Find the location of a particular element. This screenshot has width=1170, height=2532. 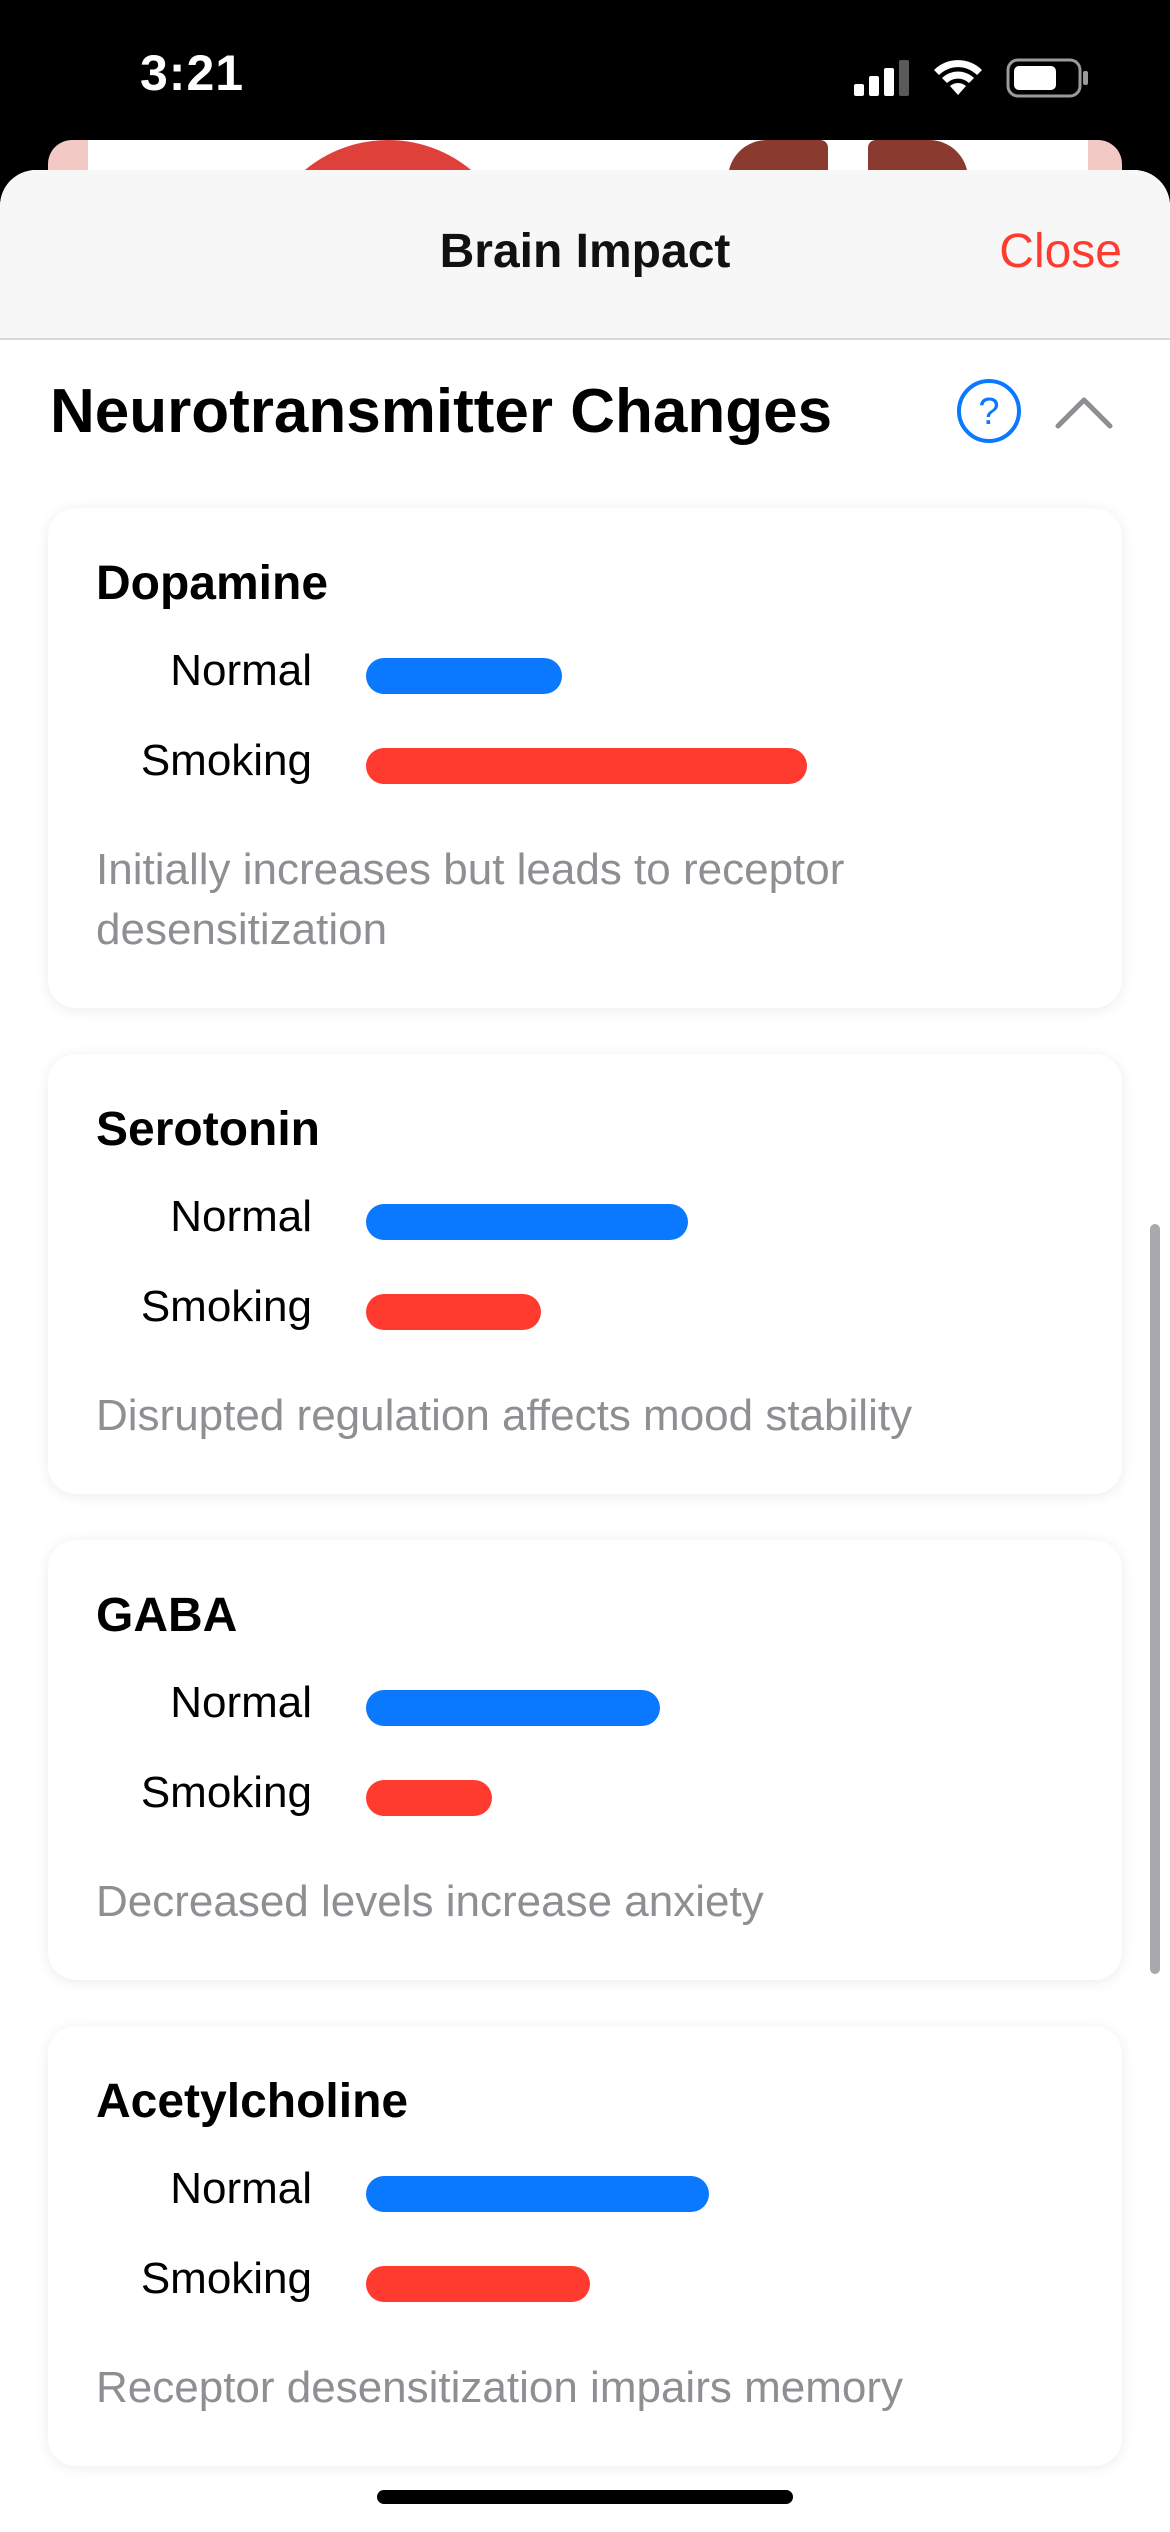

card-title: Dopamine is located at coordinates (212, 583).